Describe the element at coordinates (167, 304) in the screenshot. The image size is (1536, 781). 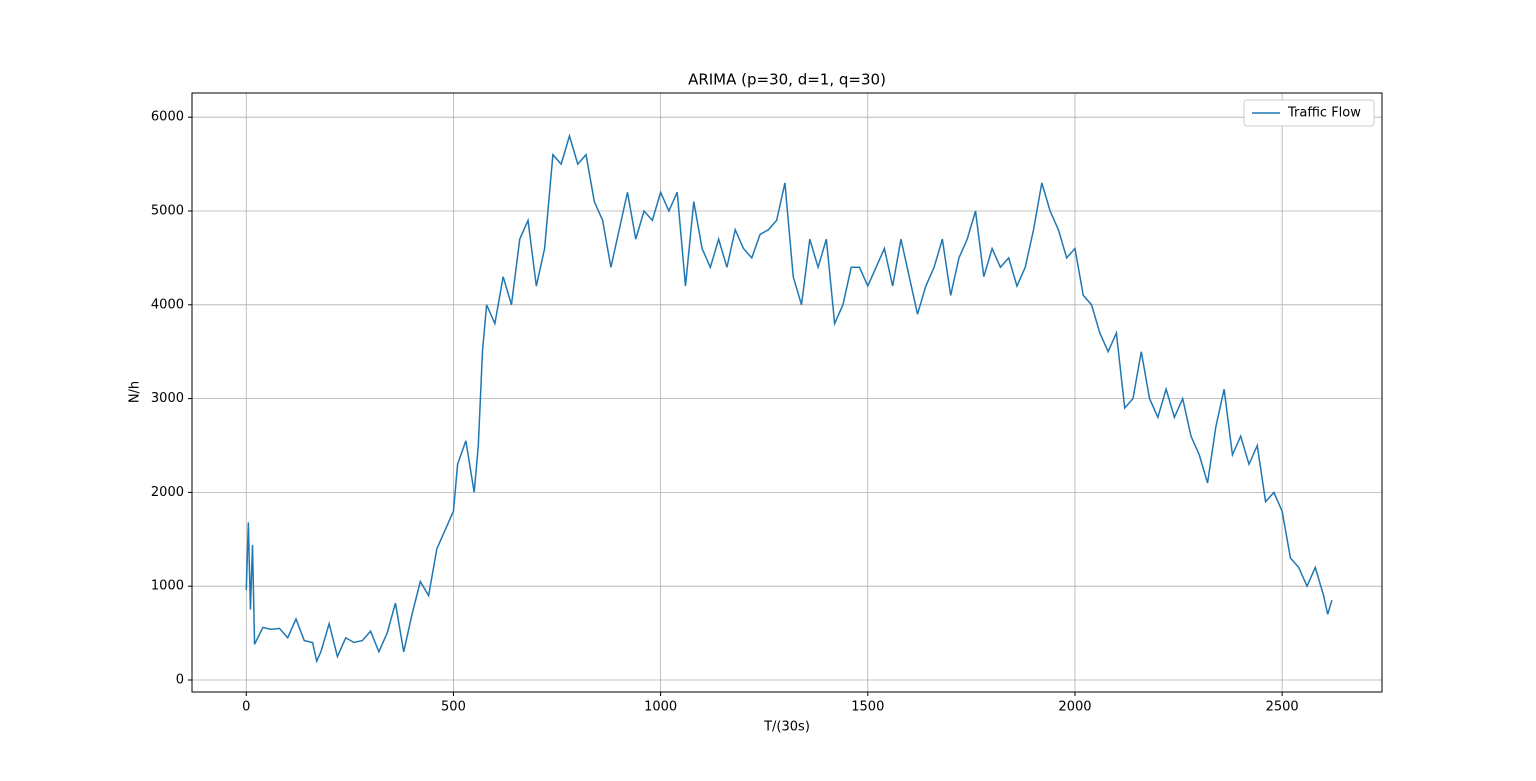
I see `y-tick-label: 4000` at that location.